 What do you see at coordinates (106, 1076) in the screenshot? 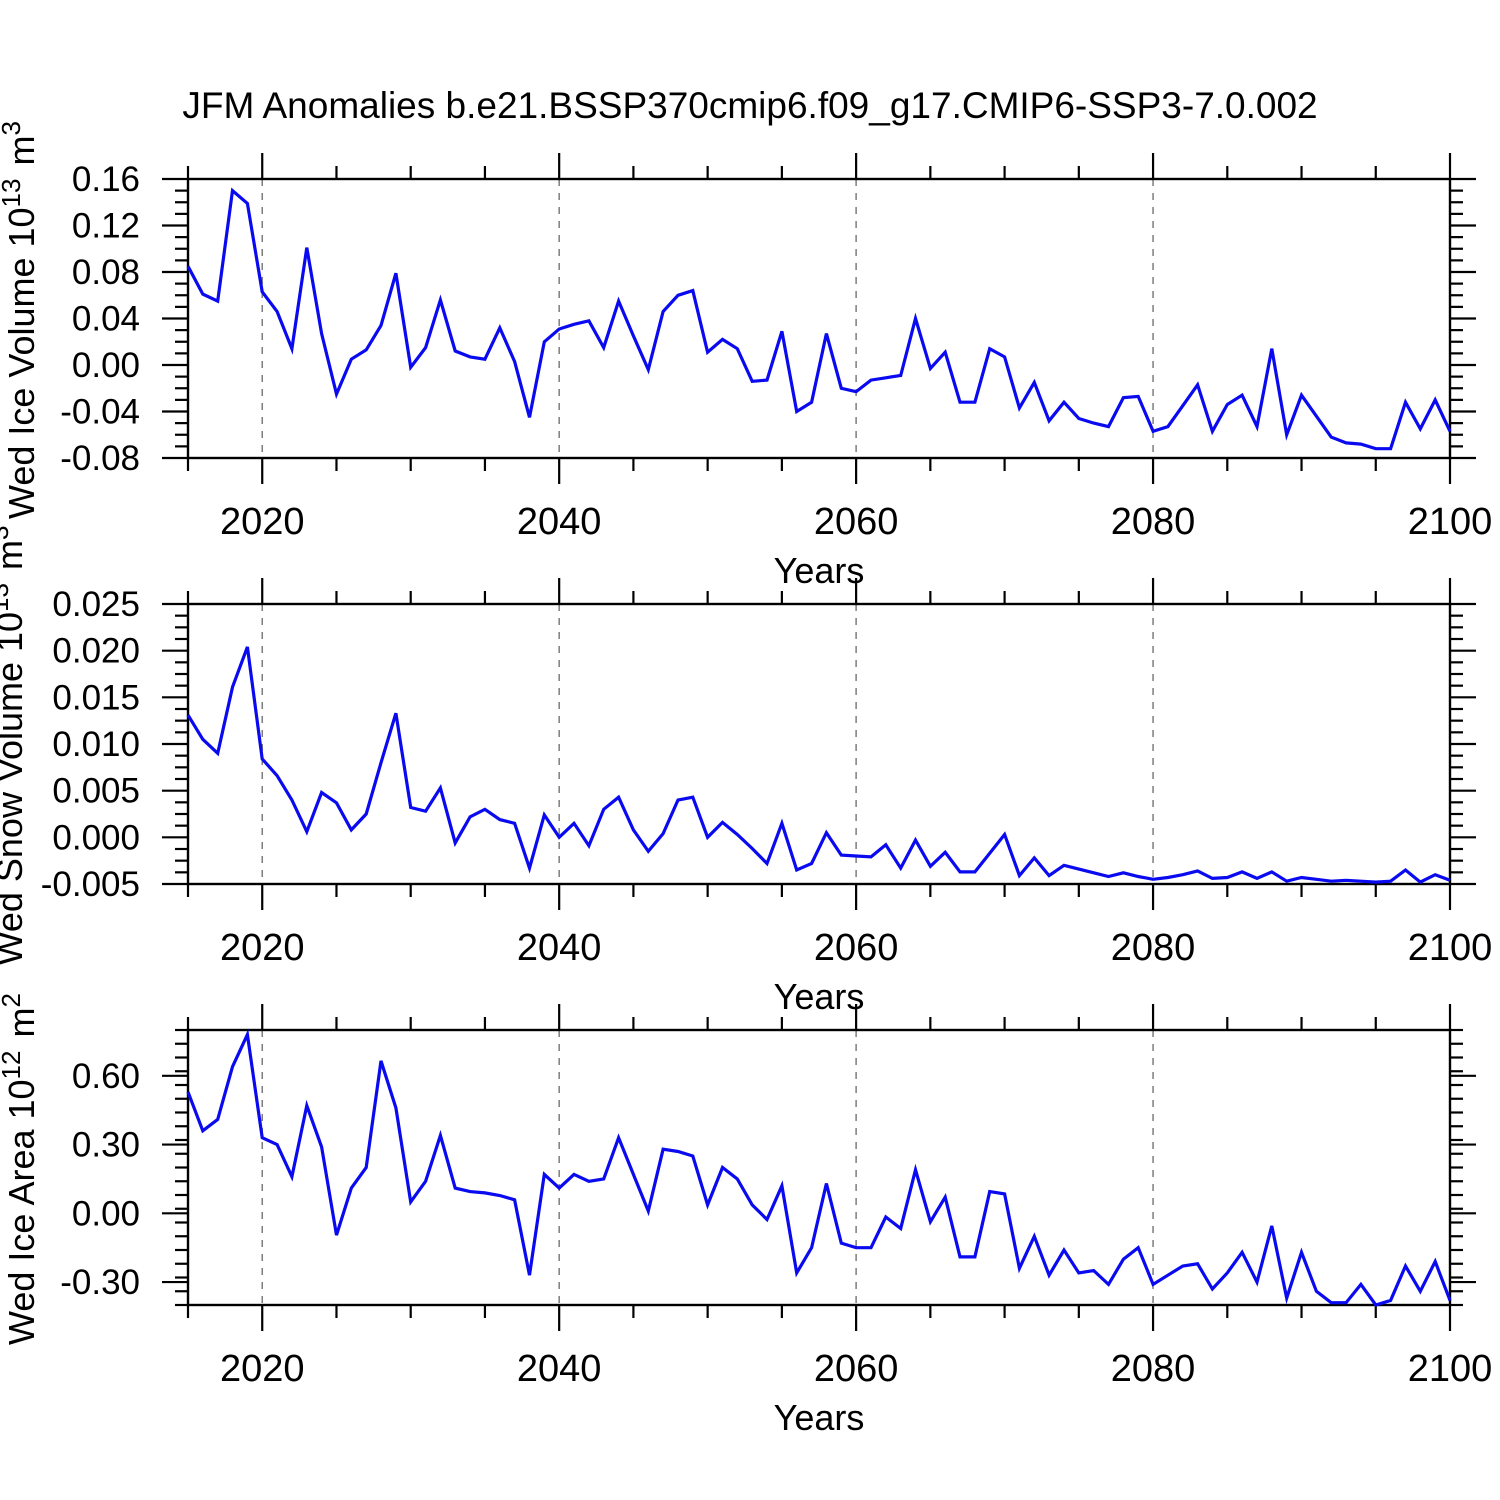
I see `y-tick-label: 0.60` at bounding box center [106, 1076].